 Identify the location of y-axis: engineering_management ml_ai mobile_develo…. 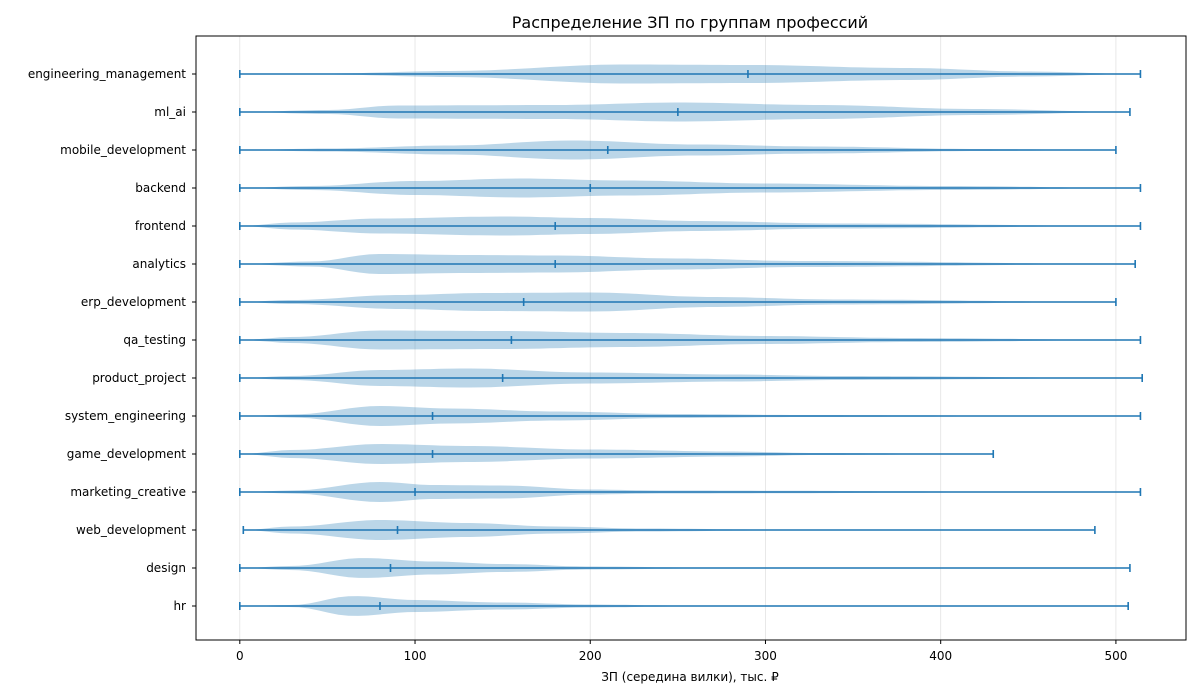
(112, 340).